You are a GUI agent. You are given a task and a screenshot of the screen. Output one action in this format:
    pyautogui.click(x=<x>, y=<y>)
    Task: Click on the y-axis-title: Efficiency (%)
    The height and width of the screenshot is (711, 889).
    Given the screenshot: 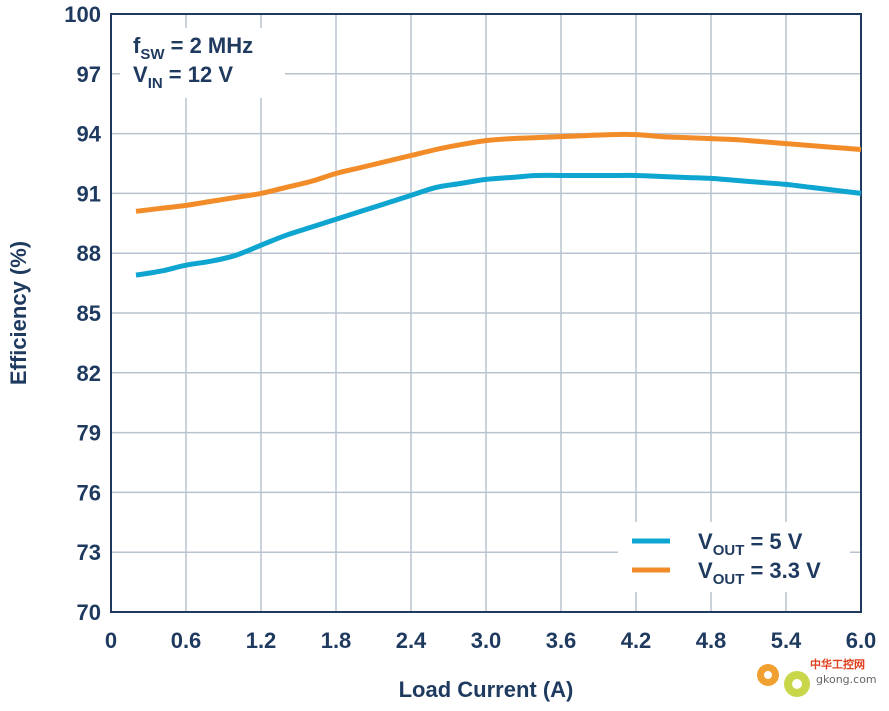 What is the action you would take?
    pyautogui.click(x=18, y=313)
    